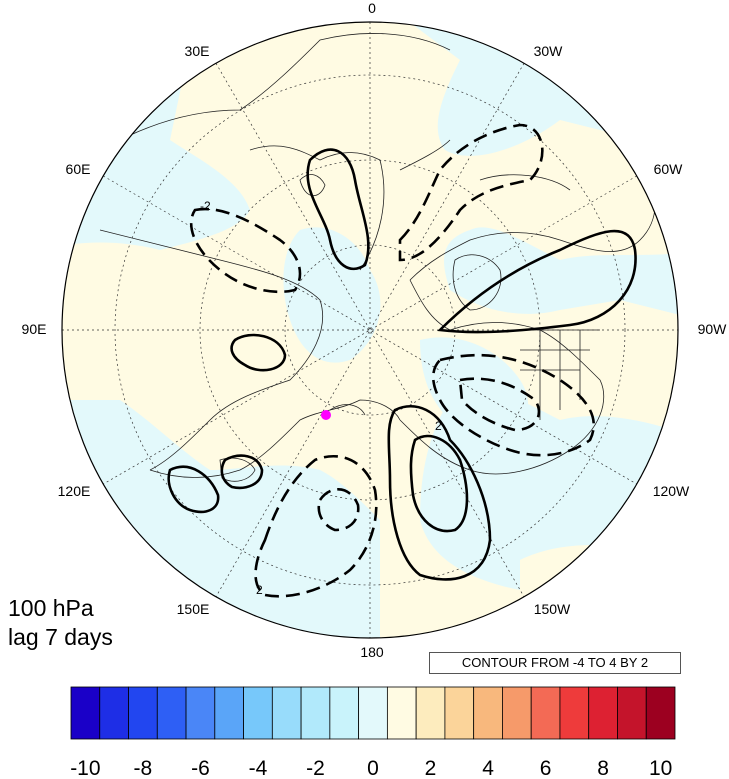 This screenshot has height=779, width=729. What do you see at coordinates (372, 8) in the screenshot?
I see `lon-label-0: 0` at bounding box center [372, 8].